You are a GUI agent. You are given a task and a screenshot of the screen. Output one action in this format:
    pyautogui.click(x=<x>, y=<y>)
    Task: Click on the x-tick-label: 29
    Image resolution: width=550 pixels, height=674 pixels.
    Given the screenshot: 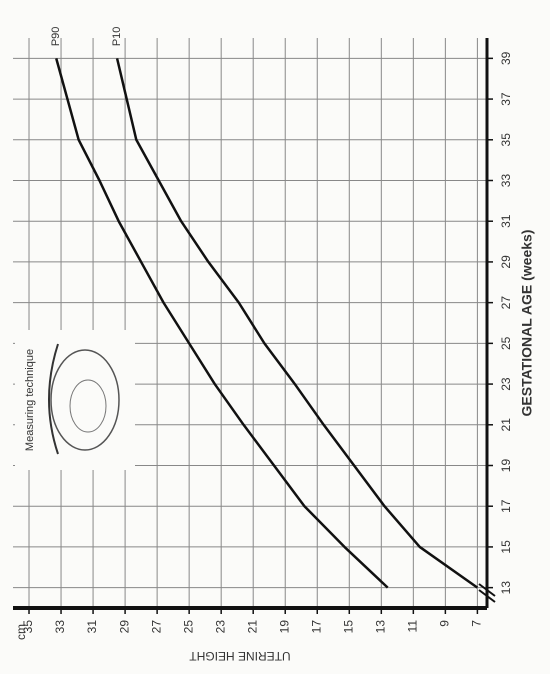 What is the action you would take?
    pyautogui.click(x=506, y=262)
    